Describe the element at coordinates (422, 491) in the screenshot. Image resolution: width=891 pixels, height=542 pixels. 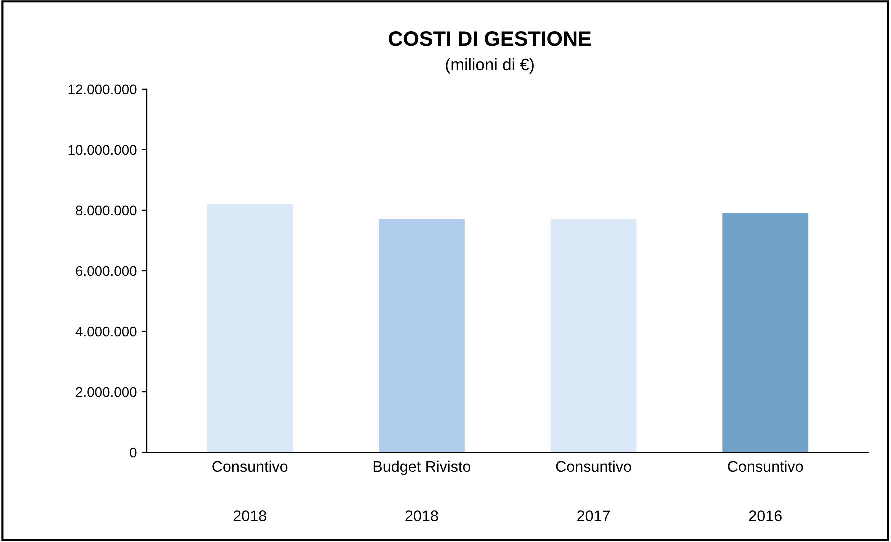
I see `category-label: Budget Rivisto 2018` at that location.